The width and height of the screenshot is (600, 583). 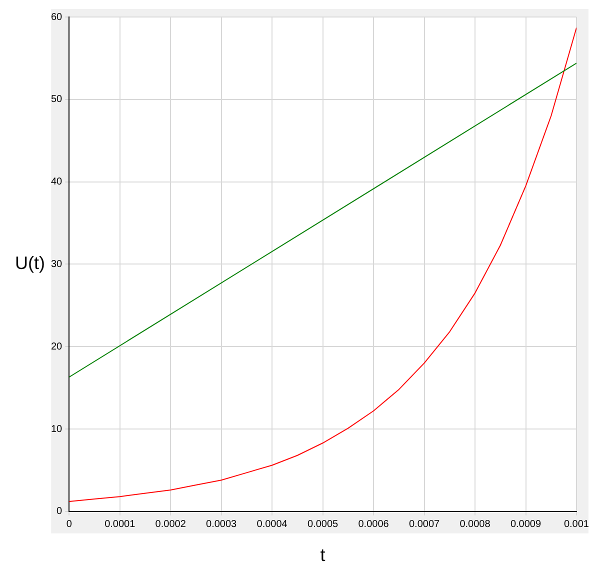 What do you see at coordinates (57, 17) in the screenshot?
I see `y-tick-label: 60` at bounding box center [57, 17].